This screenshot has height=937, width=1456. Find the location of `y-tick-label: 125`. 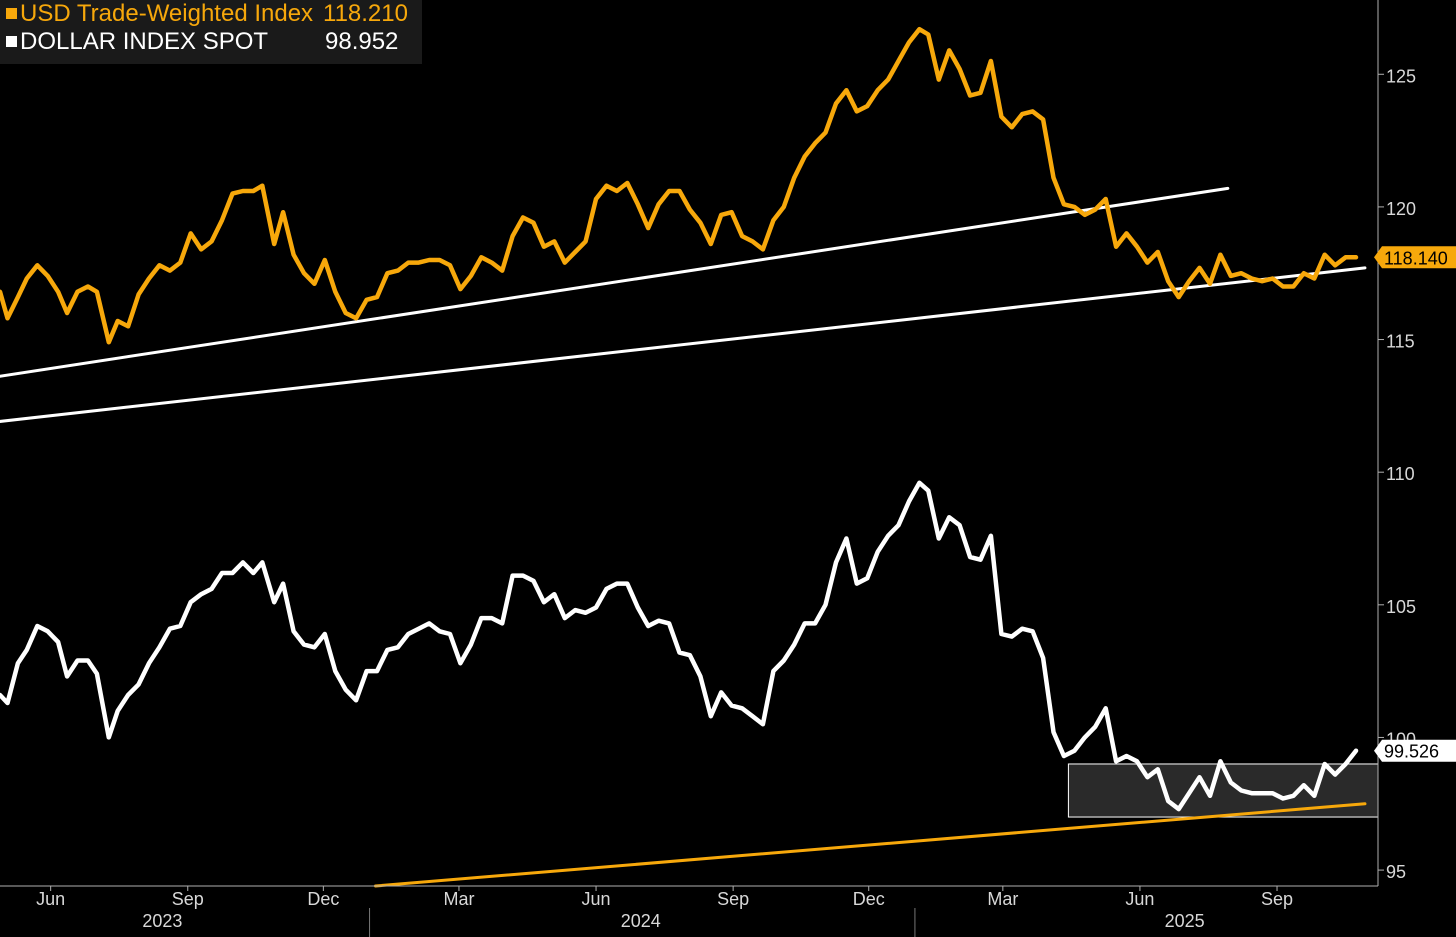

y-tick-label: 125 is located at coordinates (1401, 76).